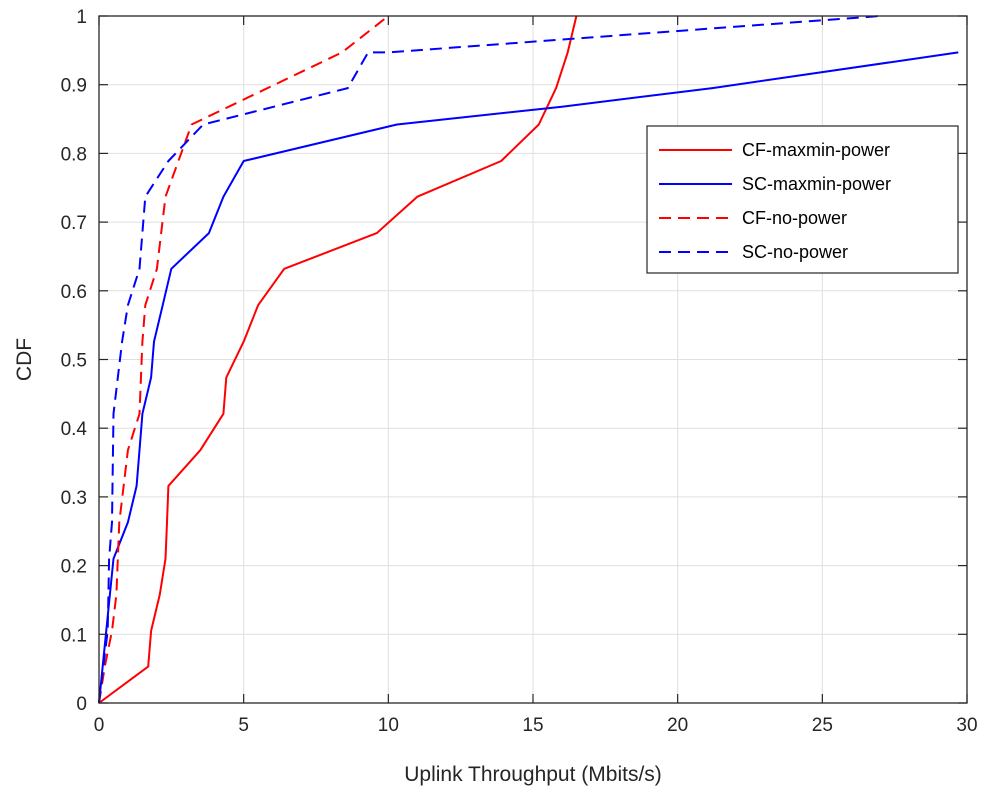 This screenshot has width=984, height=789. Describe the element at coordinates (99, 725) in the screenshot. I see `x-tick-label: 0` at that location.